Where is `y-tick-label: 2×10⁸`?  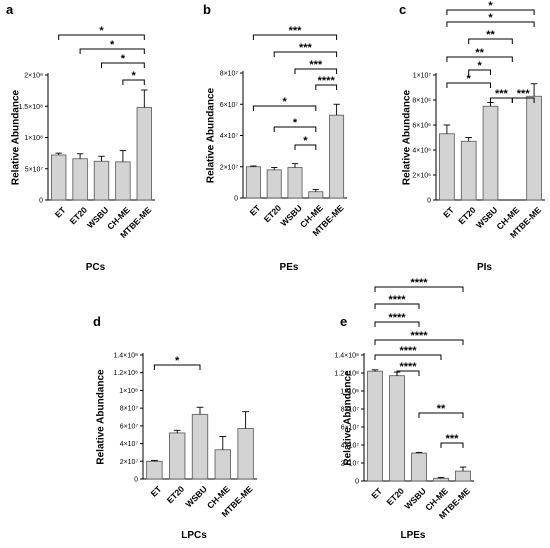
y-tick-label: 2×10⁸ is located at coordinates (33, 76).